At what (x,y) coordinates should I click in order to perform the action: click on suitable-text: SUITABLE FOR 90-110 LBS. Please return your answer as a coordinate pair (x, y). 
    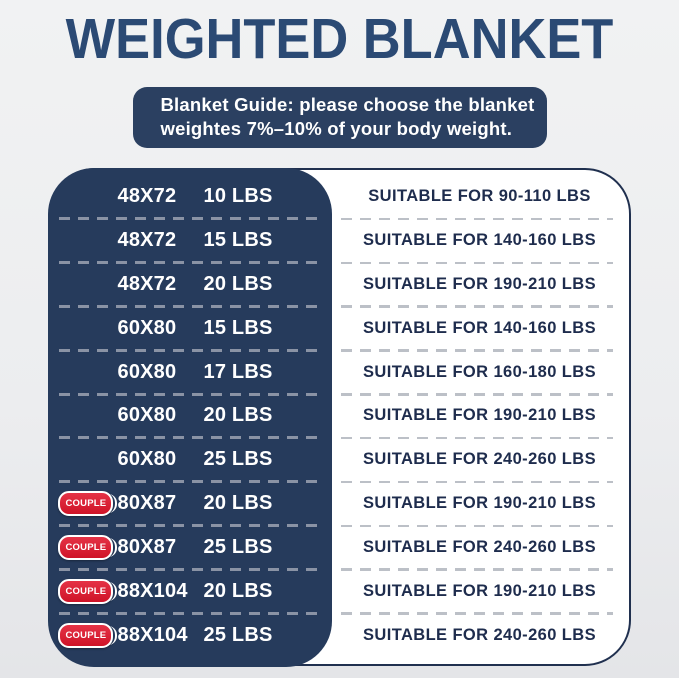
    Looking at the image, I should click on (479, 196).